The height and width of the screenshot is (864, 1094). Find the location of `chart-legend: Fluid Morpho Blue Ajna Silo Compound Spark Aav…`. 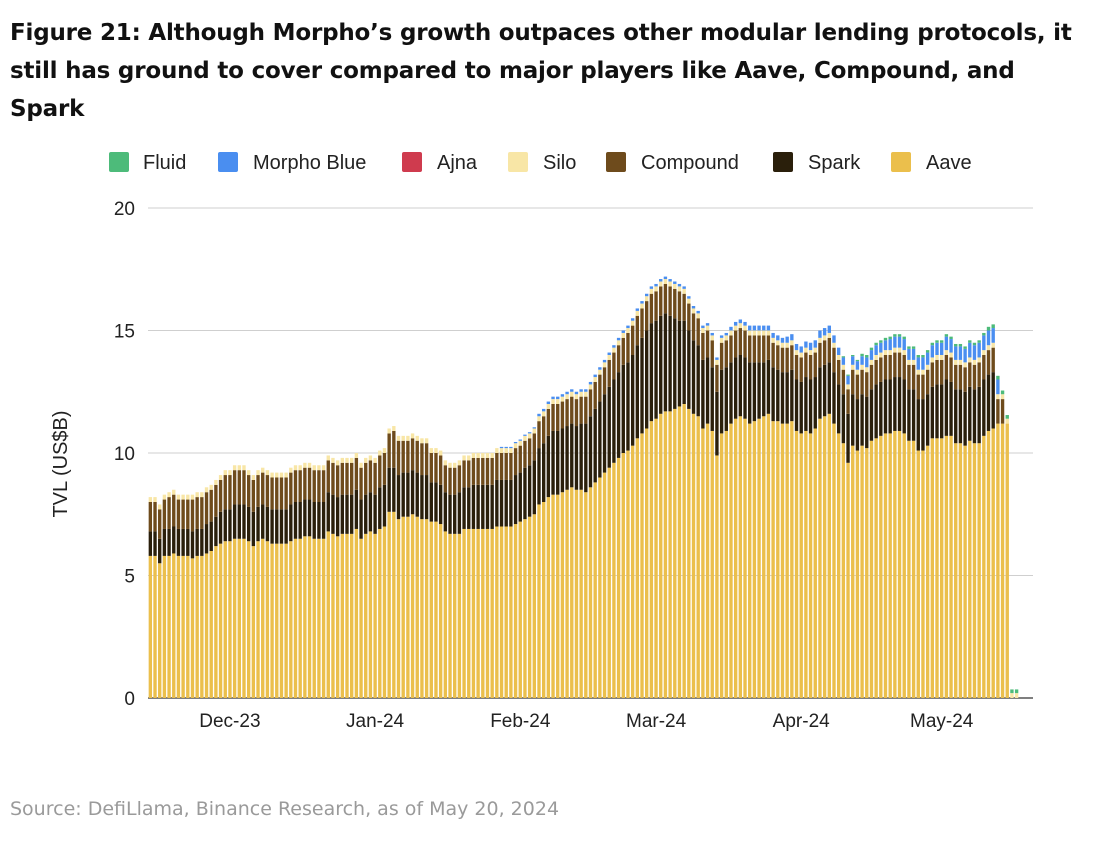

chart-legend: Fluid Morpho Blue Ajna Silo Compound Spark Aav… is located at coordinates (540, 163).